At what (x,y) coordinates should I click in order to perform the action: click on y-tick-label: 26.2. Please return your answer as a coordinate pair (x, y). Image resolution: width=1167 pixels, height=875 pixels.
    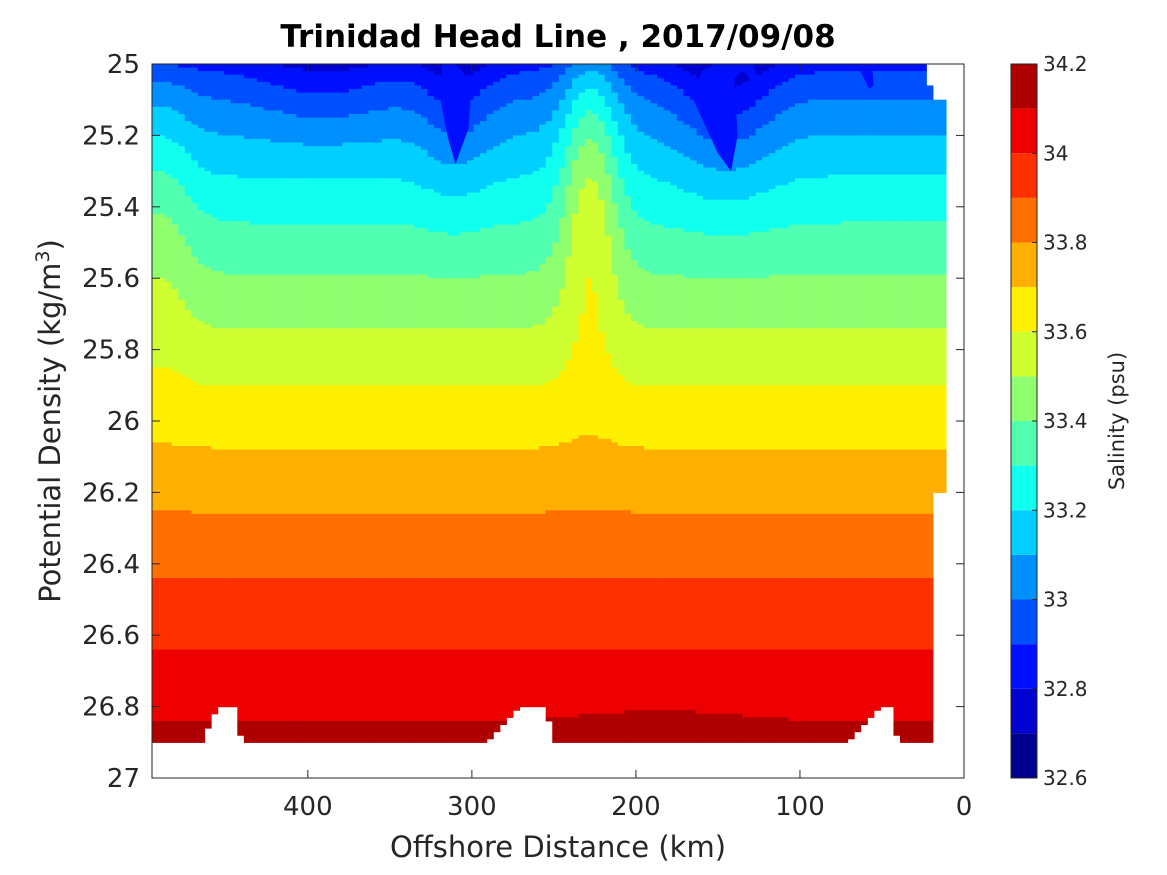
    Looking at the image, I should click on (111, 493).